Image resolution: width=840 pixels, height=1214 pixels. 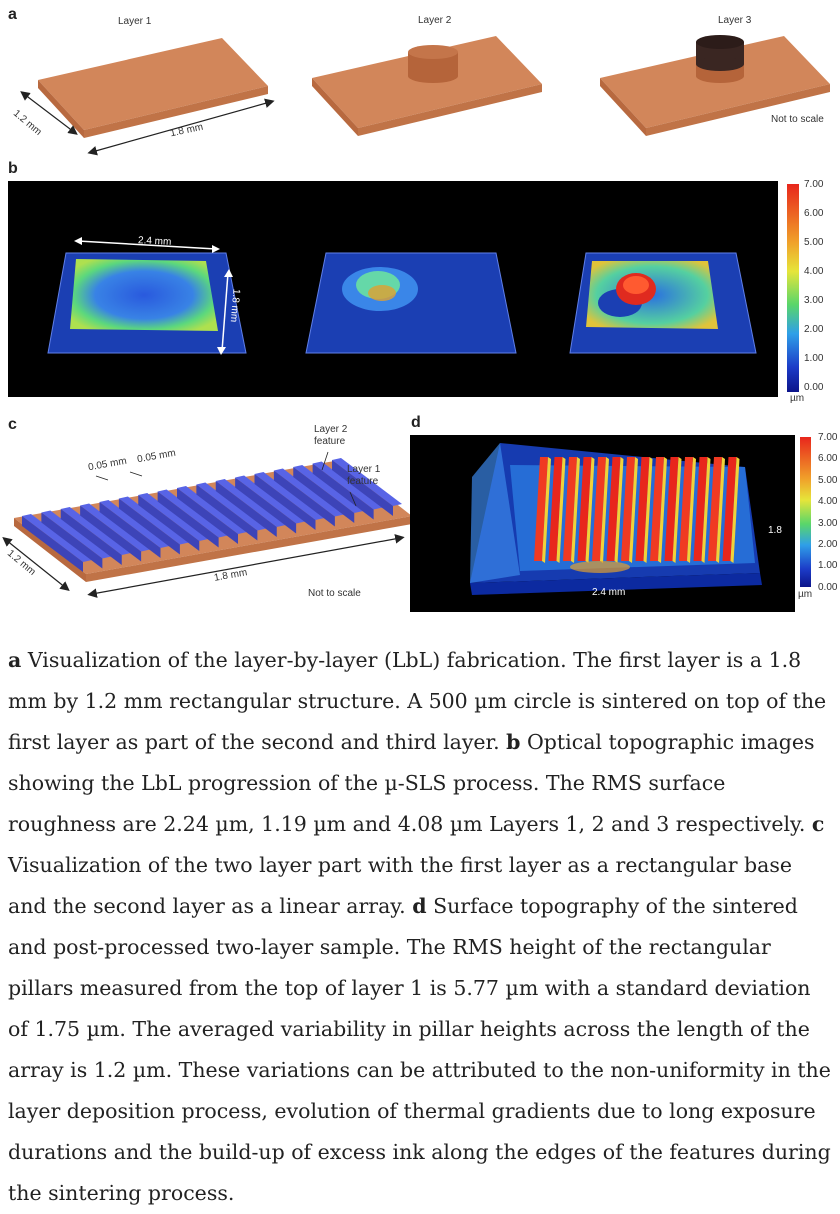 What do you see at coordinates (334, 593) in the screenshot?
I see `c-note: Not to scale` at bounding box center [334, 593].